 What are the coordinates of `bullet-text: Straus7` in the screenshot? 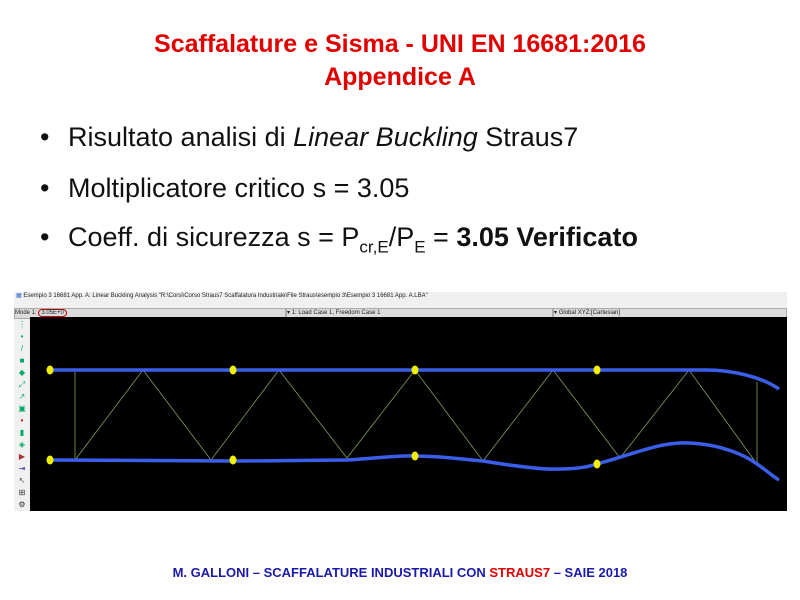 It's located at (528, 137).